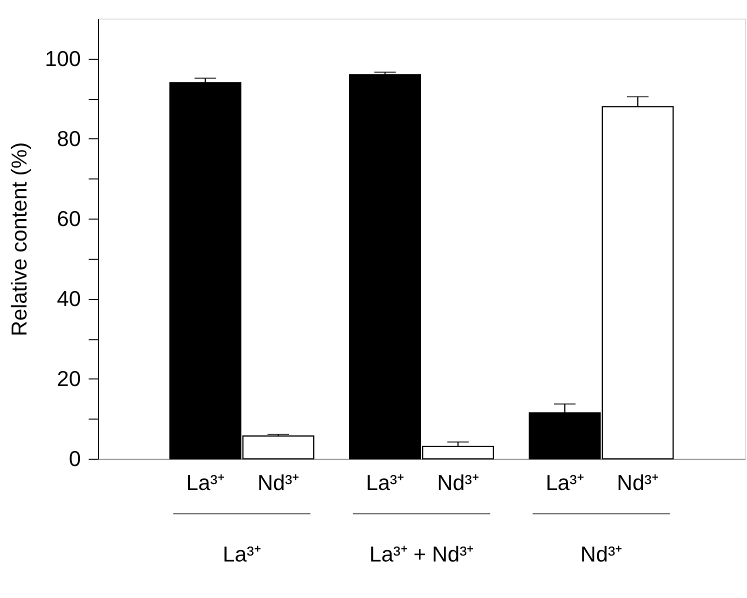 This screenshot has height=598, width=747. I want to click on y-axis-title: Relative content (%), so click(19, 239).